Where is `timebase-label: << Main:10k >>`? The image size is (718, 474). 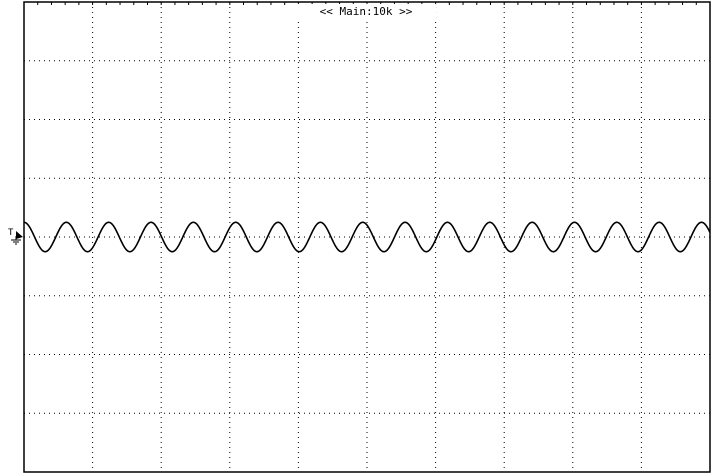
timebase-label: << Main:10k >> is located at coordinates (366, 11).